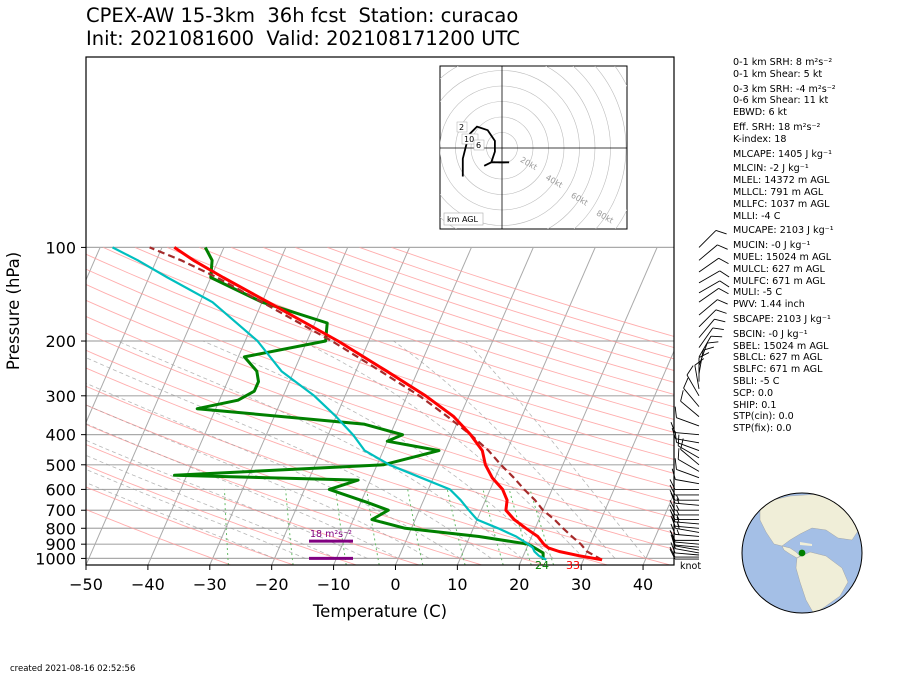  I want to click on y-tick-label: 200, so click(60, 341).